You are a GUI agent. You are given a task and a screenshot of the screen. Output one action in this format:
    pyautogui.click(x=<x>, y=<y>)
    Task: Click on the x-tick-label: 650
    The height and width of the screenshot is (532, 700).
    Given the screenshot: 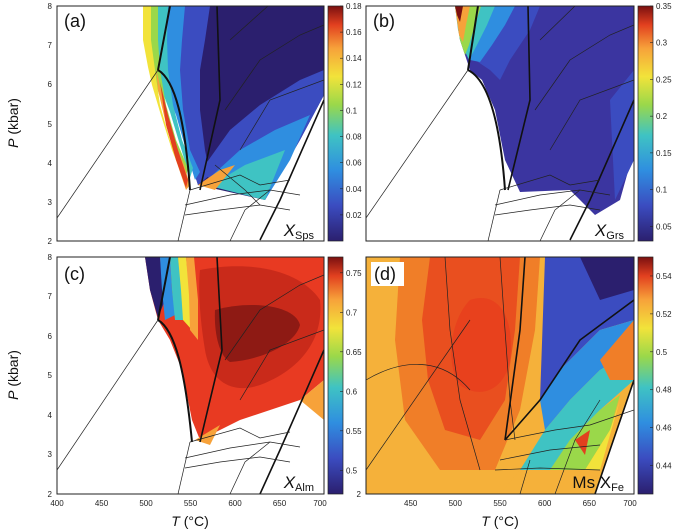 What is the action you would take?
    pyautogui.click(x=280, y=503)
    